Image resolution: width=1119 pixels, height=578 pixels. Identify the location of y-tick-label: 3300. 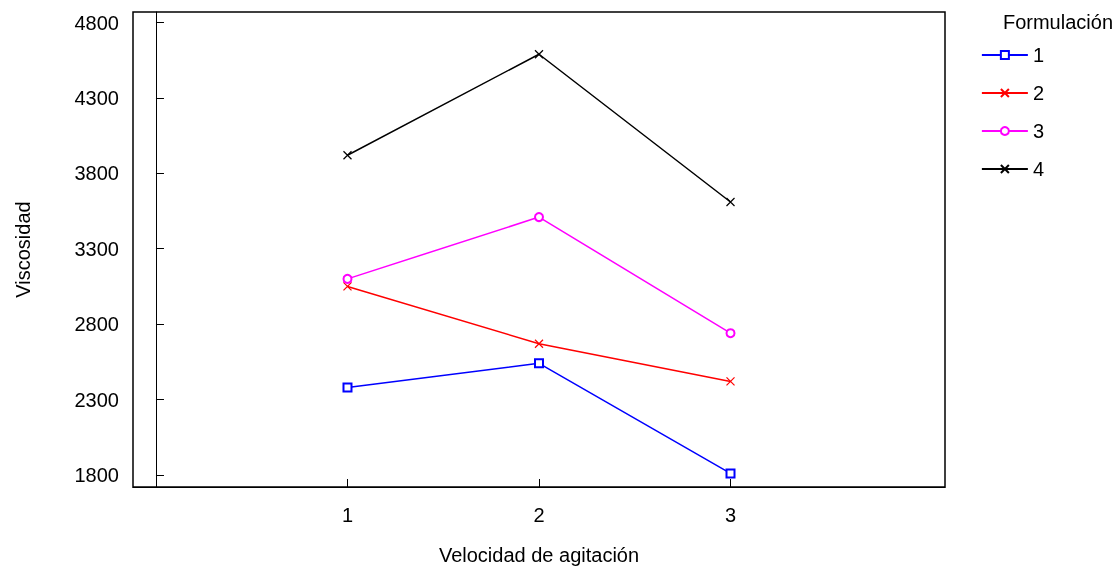
(96, 248).